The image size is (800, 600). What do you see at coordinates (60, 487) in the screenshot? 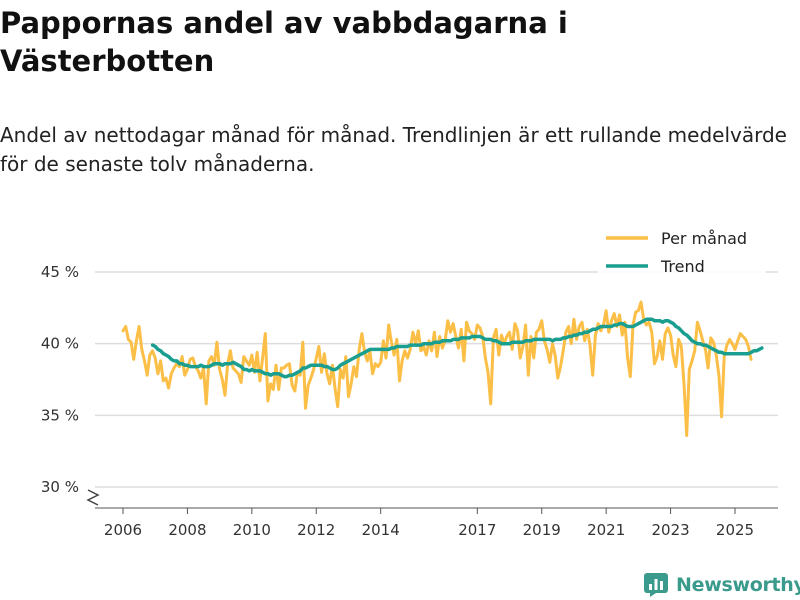
I see `y-tick-label: 30 %` at bounding box center [60, 487].